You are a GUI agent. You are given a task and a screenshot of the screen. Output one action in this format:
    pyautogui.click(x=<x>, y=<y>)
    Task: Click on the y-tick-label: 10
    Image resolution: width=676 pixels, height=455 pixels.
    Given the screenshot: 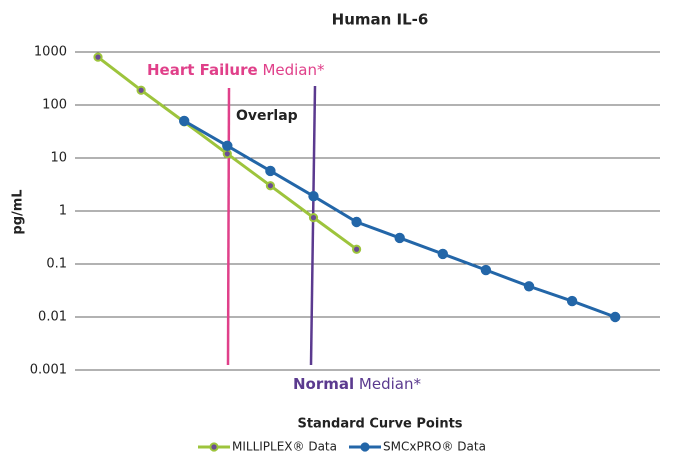 What is the action you would take?
    pyautogui.click(x=58, y=158)
    